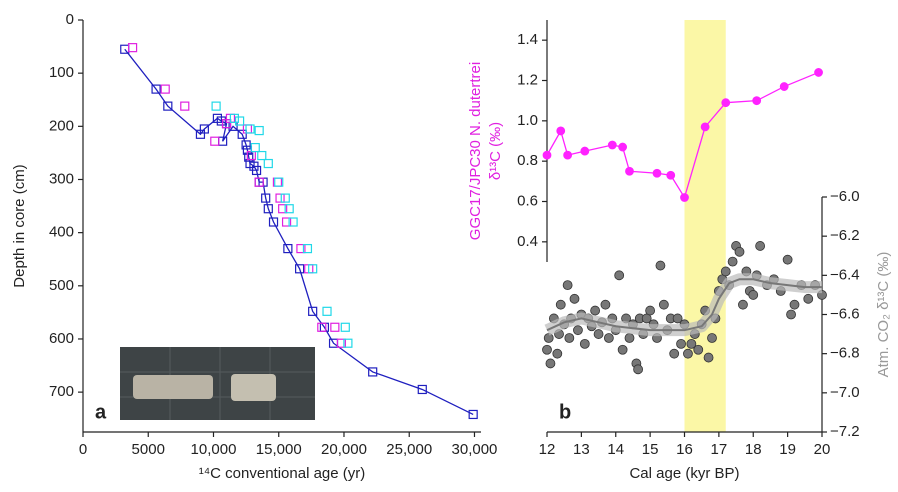 This screenshot has width=898, height=492. What do you see at coordinates (565, 412) in the screenshot?
I see `panel-label: b` at bounding box center [565, 412].